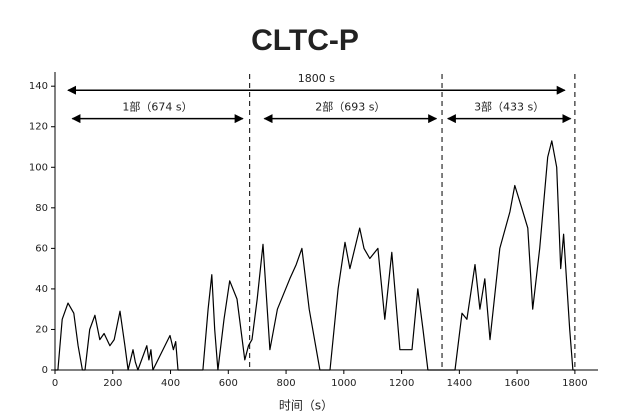 The height and width of the screenshot is (420, 630). What do you see at coordinates (45, 370) in the screenshot?
I see `y-tick-label: 0` at bounding box center [45, 370].